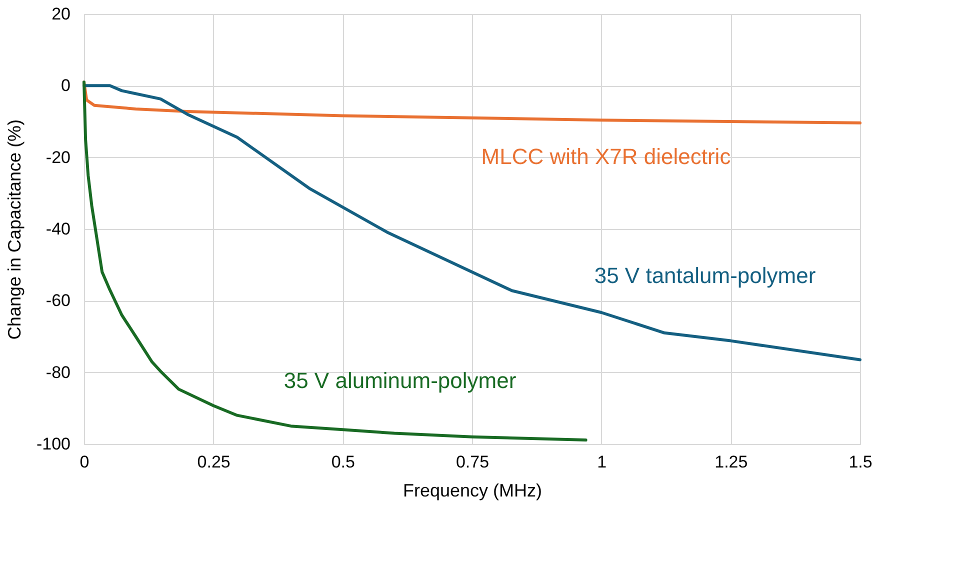 Image resolution: width=958 pixels, height=580 pixels. I want to click on y-tick-label: 20, so click(61, 14).